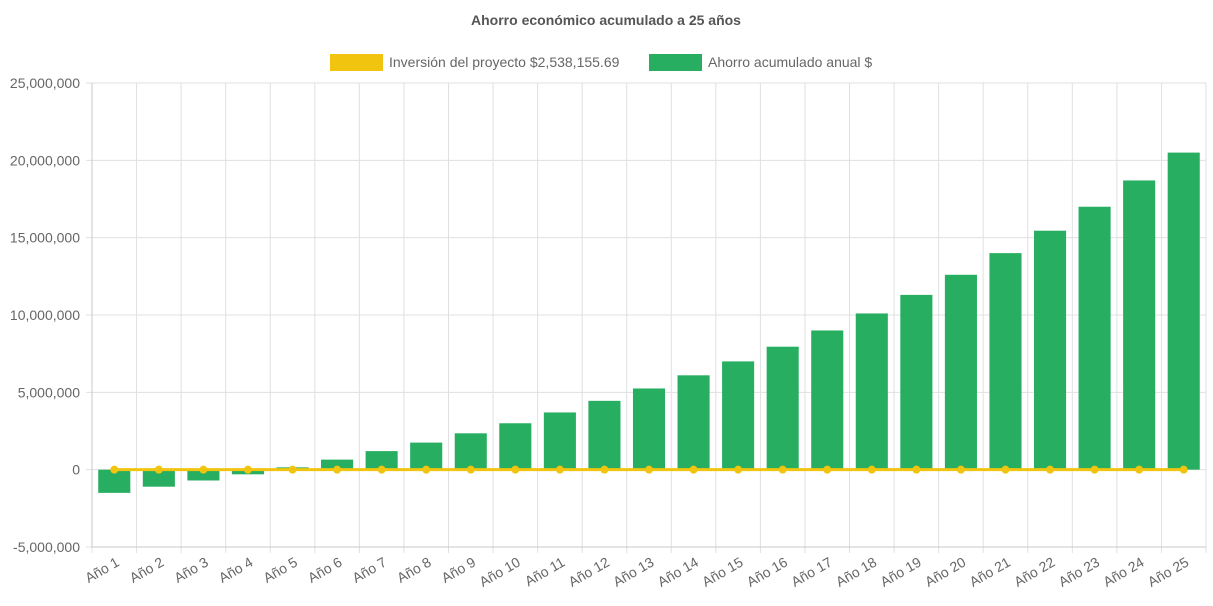  Describe the element at coordinates (459, 570) in the screenshot. I see `x-tick-label: Año 9` at that location.